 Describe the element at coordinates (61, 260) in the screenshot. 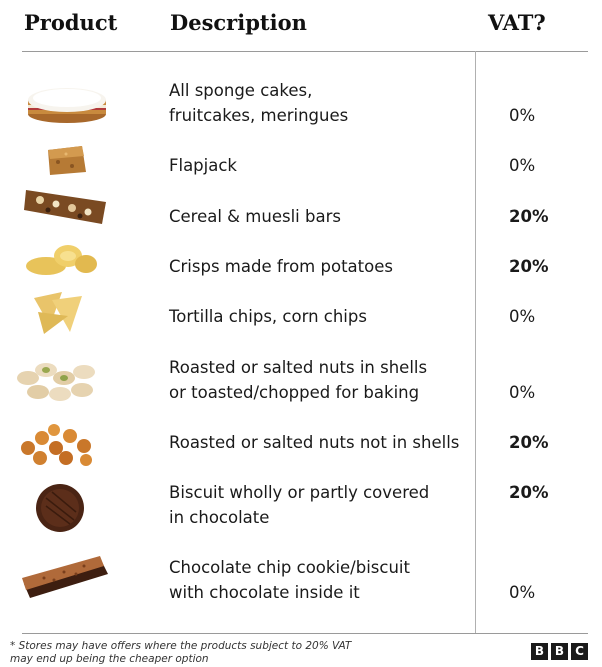

I see `potato-crisps-image` at that location.